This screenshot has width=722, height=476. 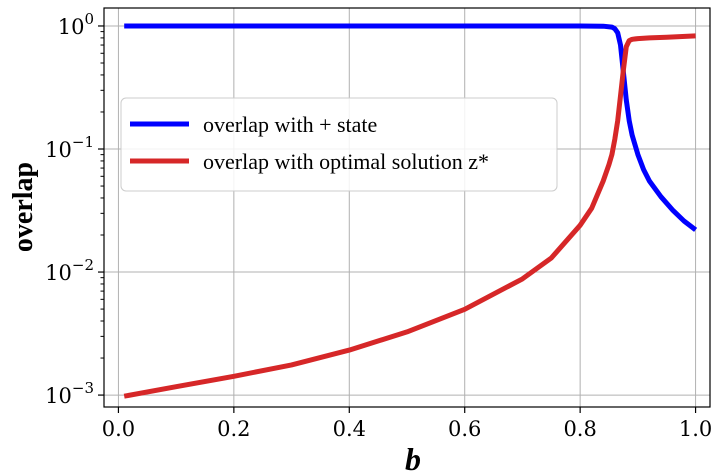 I want to click on legend-label-2: overlap with optimal solution z*, so click(x=346, y=161).